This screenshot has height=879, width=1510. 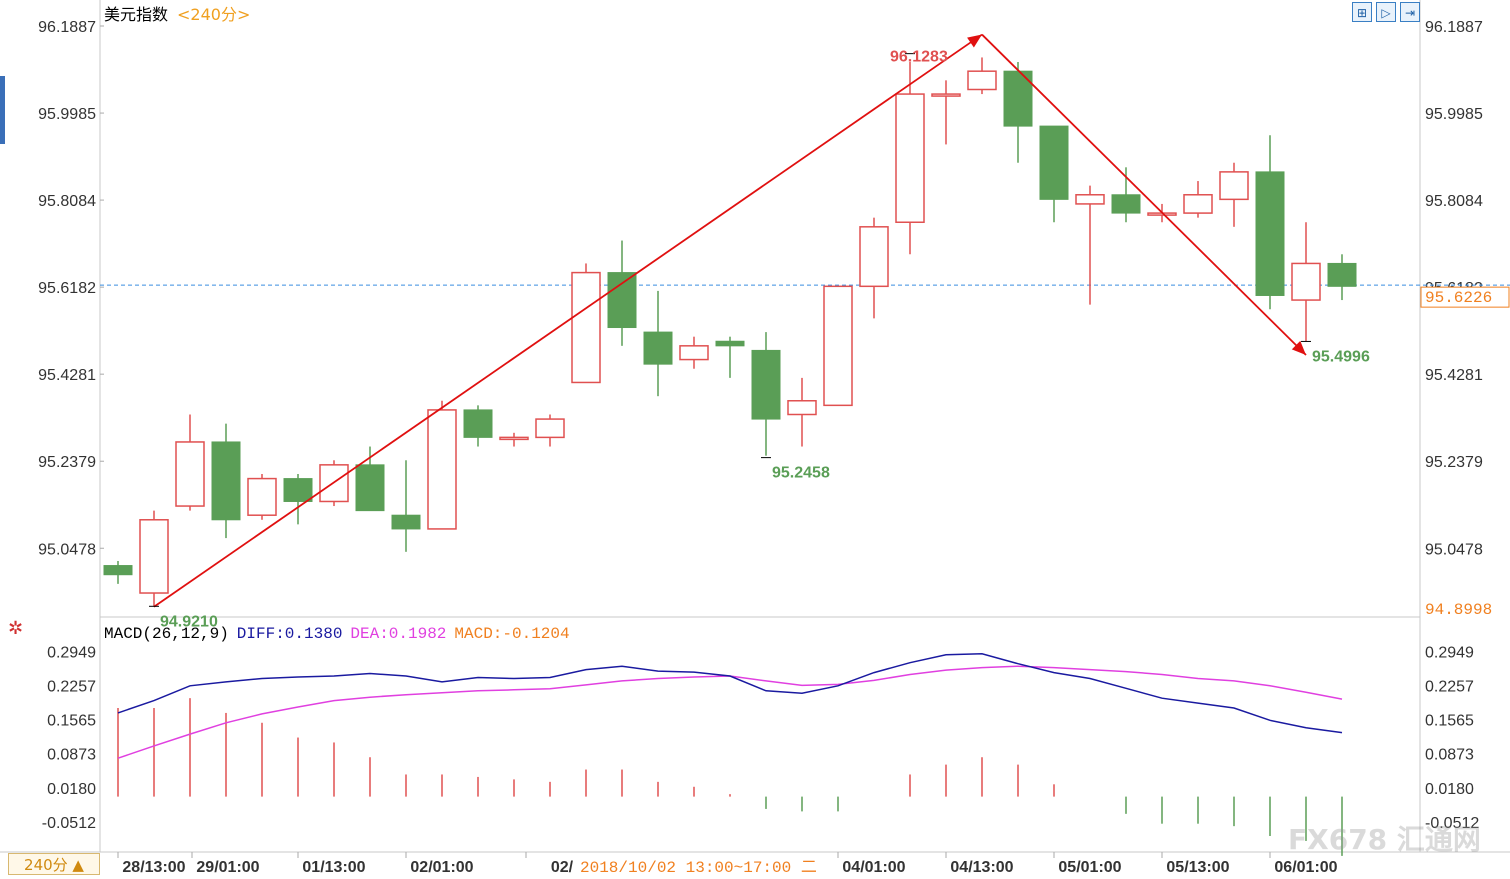 What do you see at coordinates (873, 867) in the screenshot?
I see `x-tick-label: 04/01:00` at bounding box center [873, 867].